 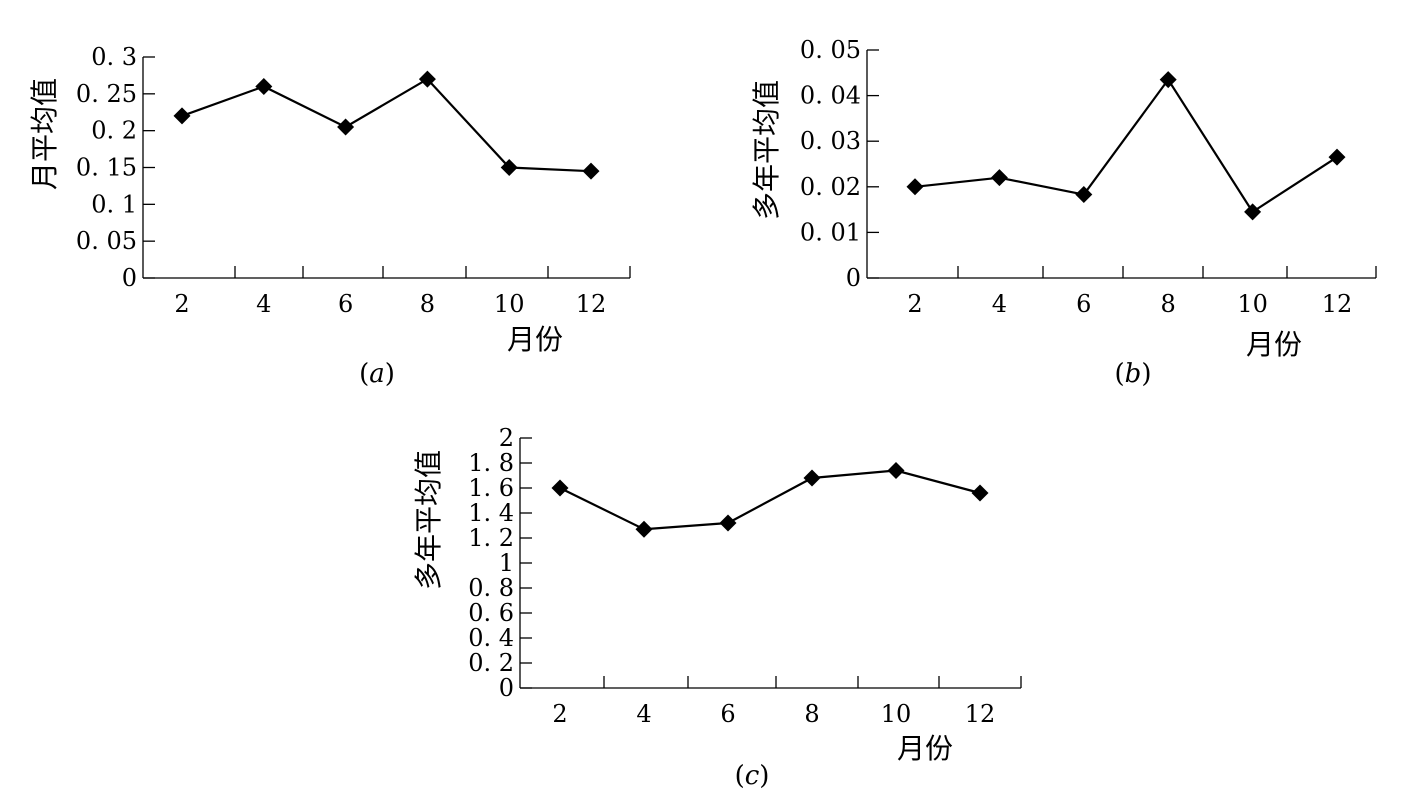 What do you see at coordinates (830, 232) in the screenshot?
I see `y-tick-label: 0. 01` at bounding box center [830, 232].